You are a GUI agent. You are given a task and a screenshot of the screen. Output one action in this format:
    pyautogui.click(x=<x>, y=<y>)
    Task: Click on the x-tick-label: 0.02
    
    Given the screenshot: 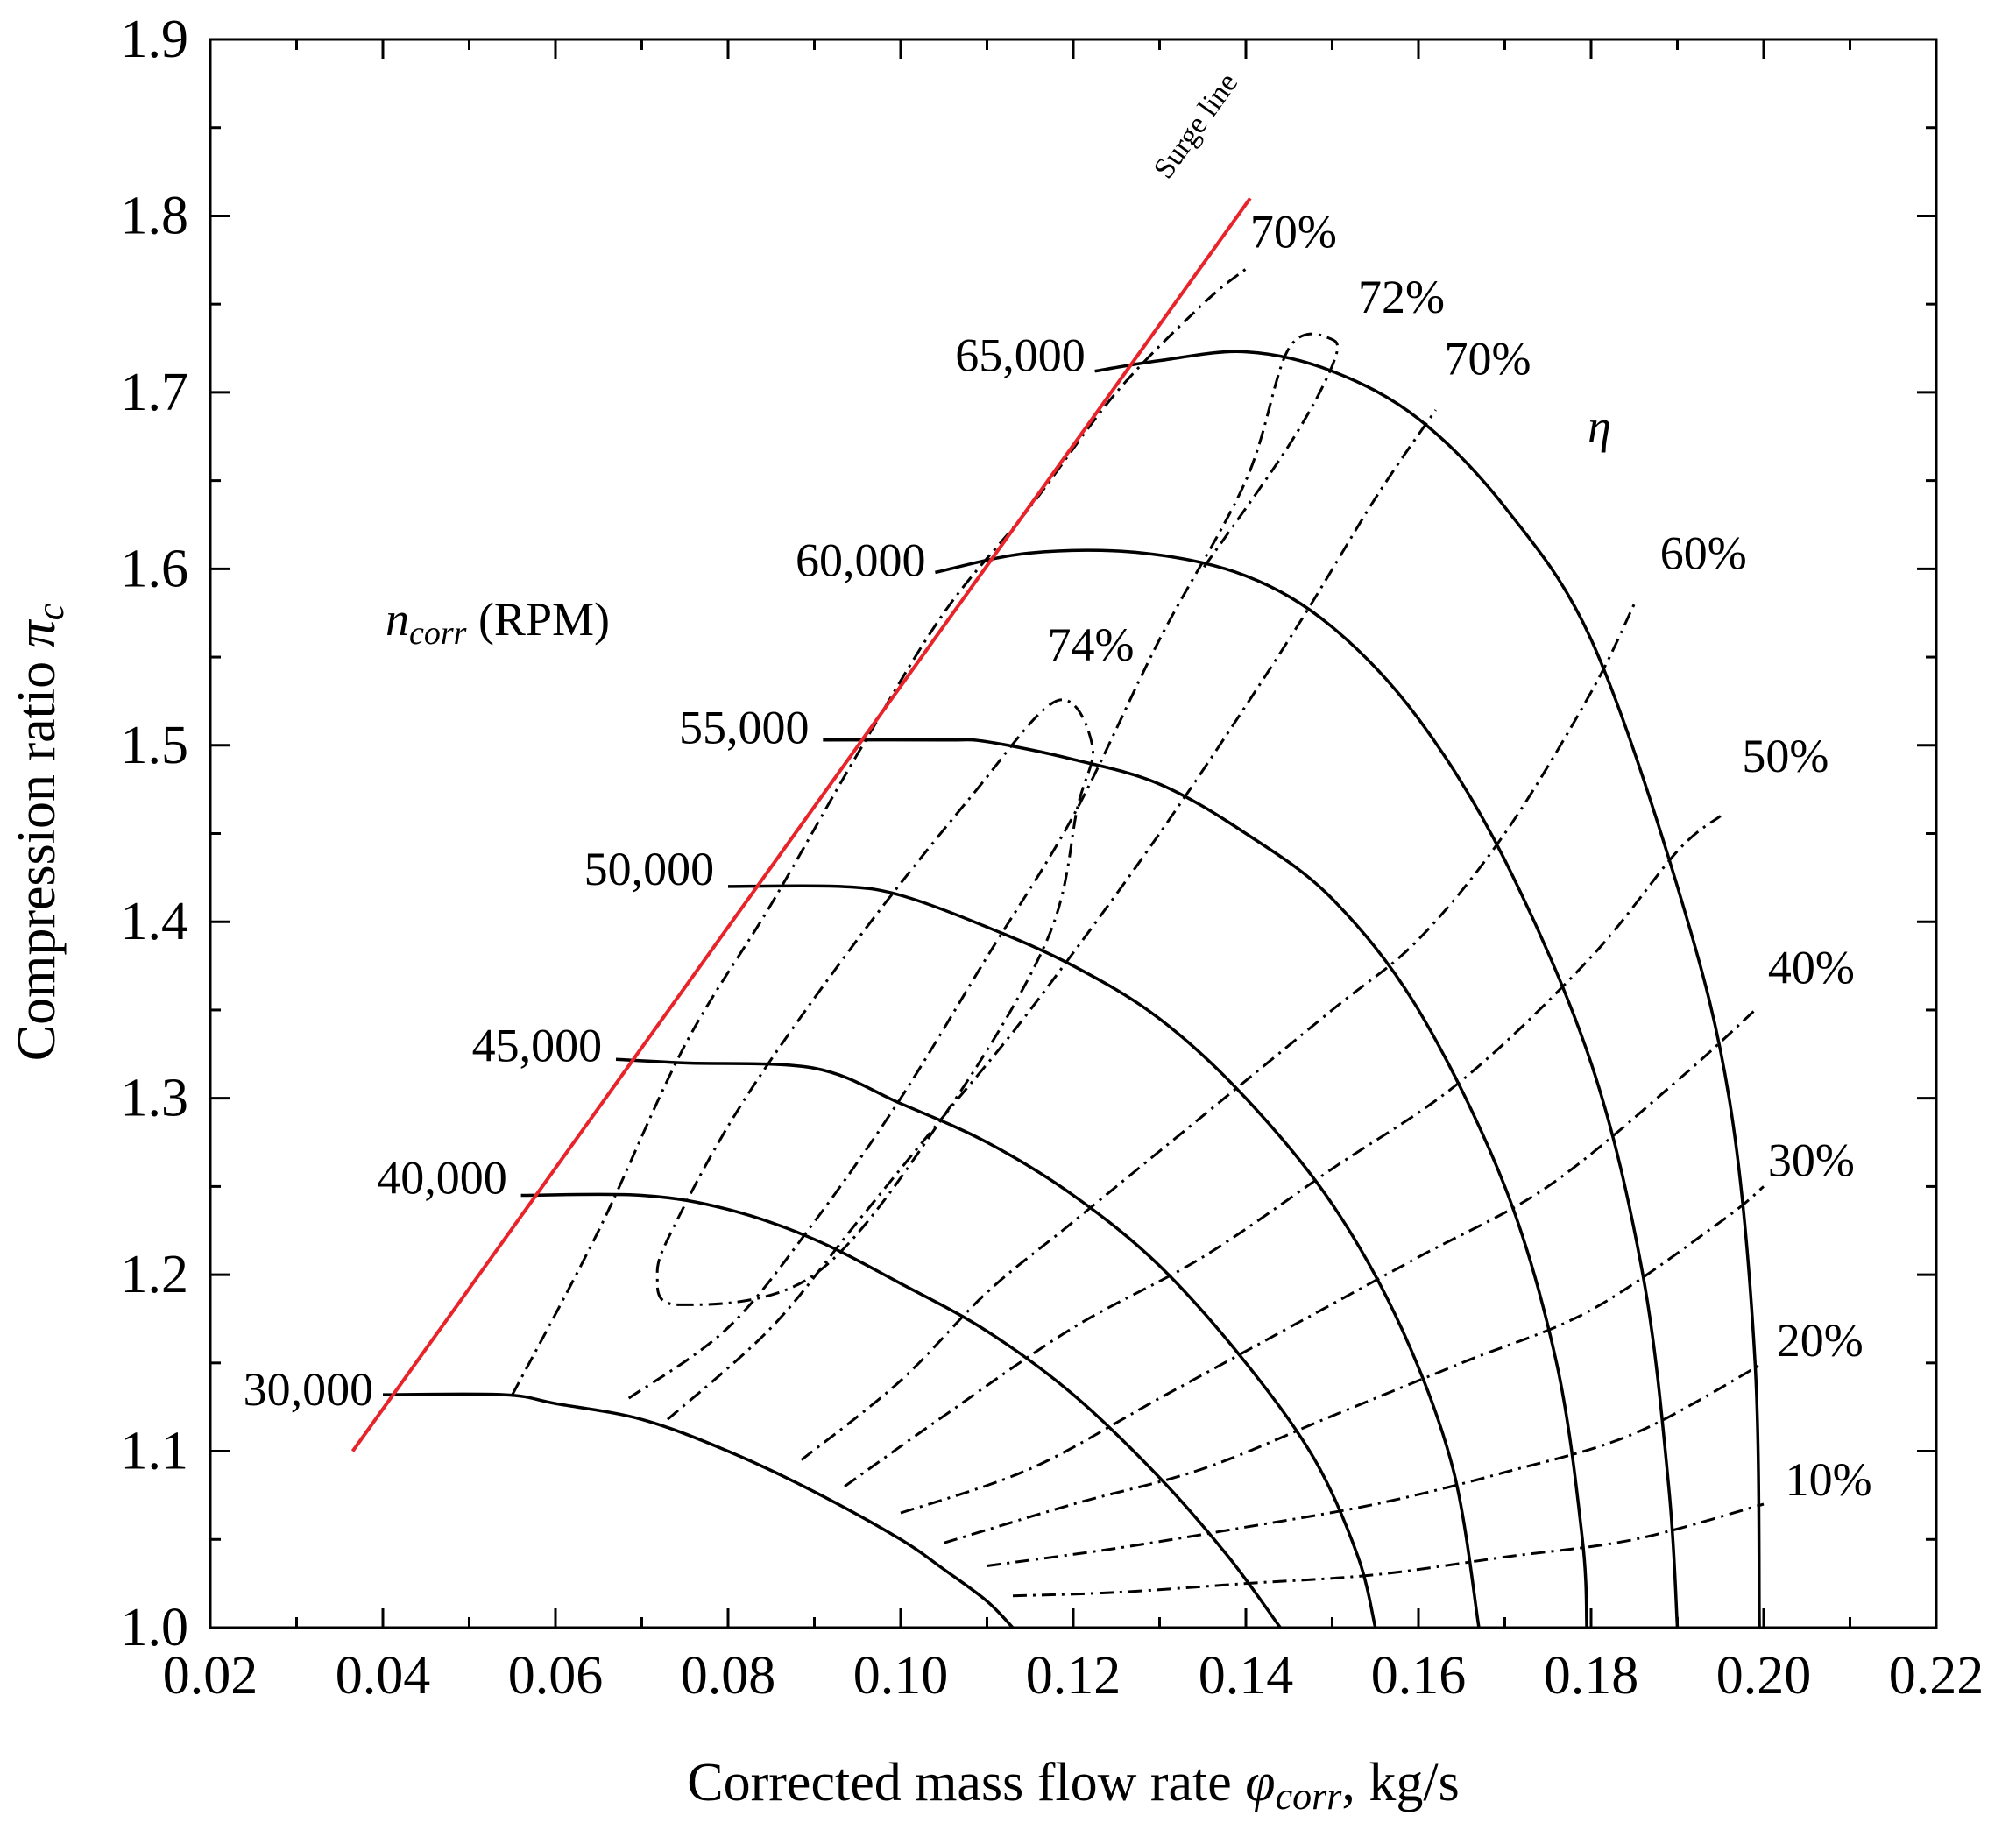 What is the action you would take?
    pyautogui.click(x=211, y=1676)
    